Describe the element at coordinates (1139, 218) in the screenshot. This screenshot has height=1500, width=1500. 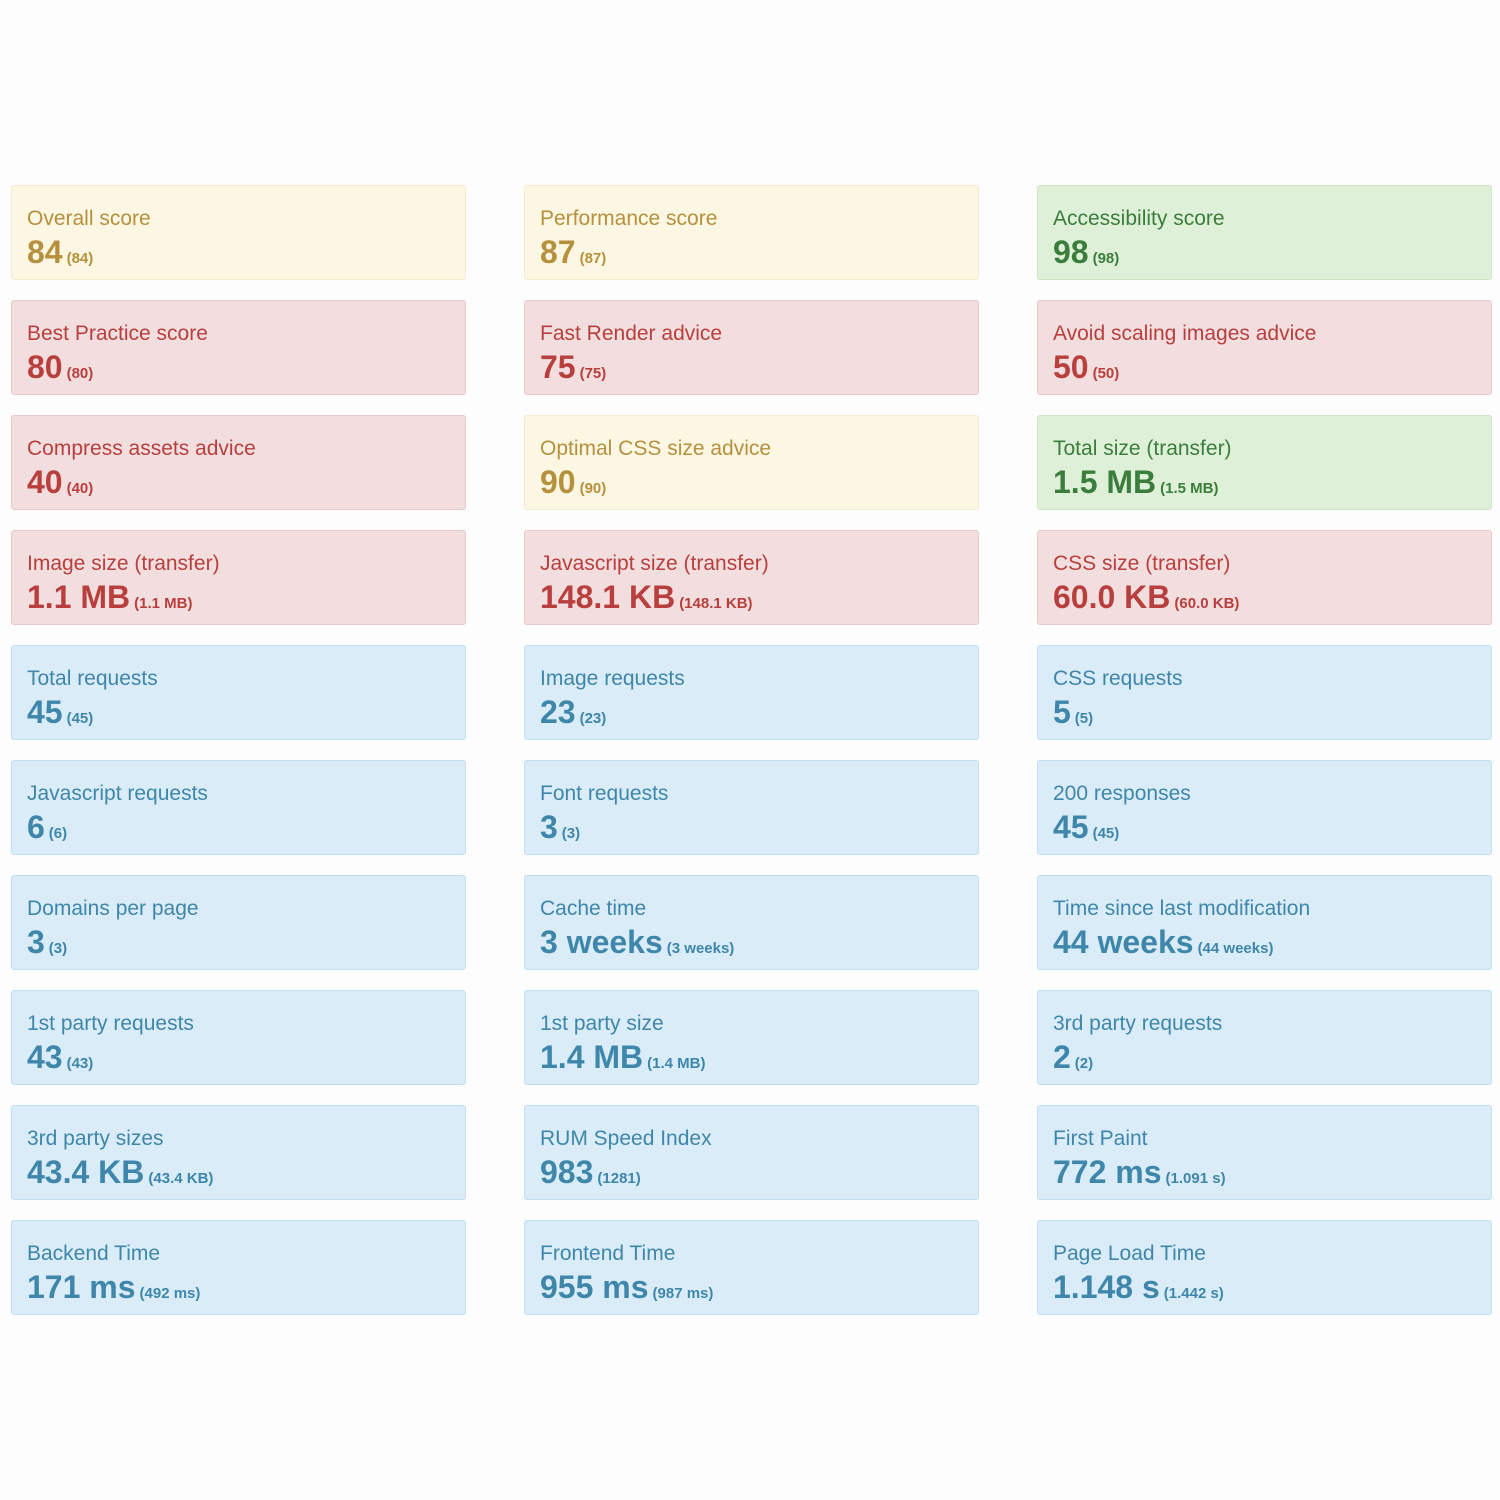
I see `metric-label: Accessibility score` at that location.